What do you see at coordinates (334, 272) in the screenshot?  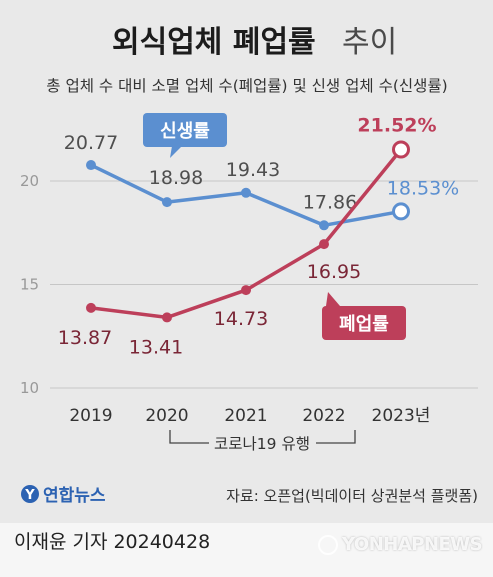 I see `data-label: 16.95` at bounding box center [334, 272].